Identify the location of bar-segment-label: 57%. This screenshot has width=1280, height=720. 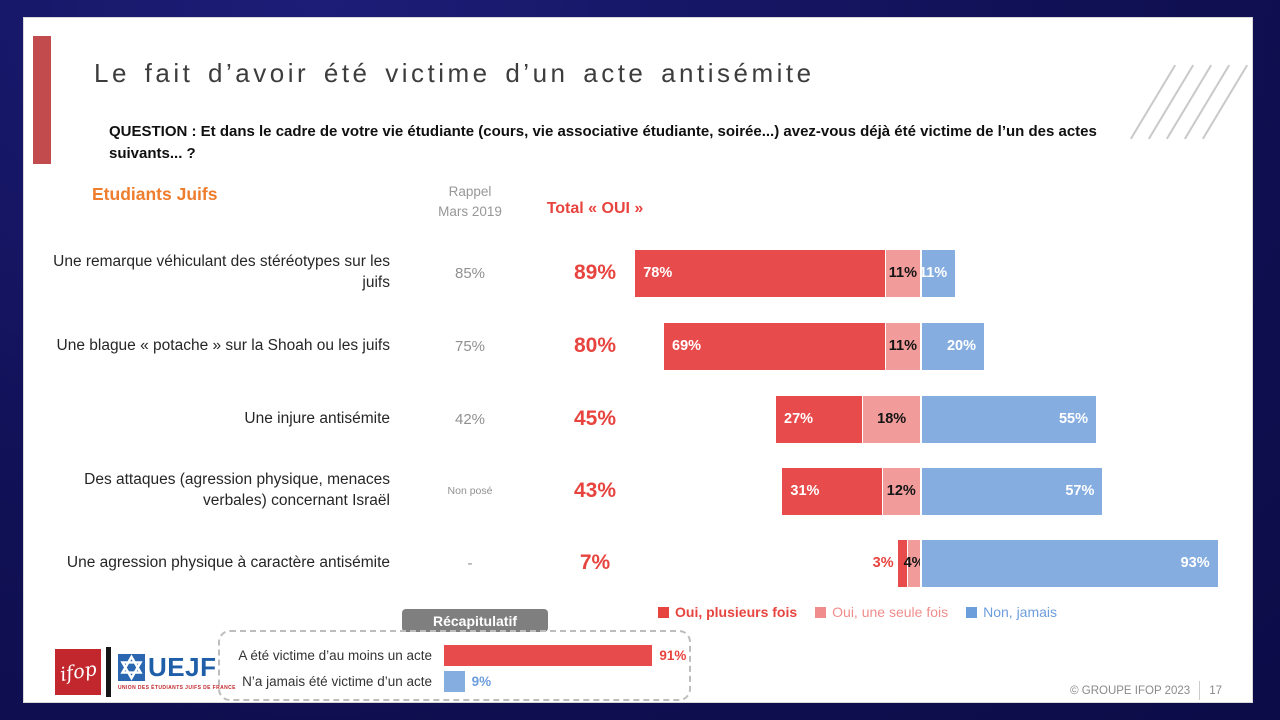
(1080, 491).